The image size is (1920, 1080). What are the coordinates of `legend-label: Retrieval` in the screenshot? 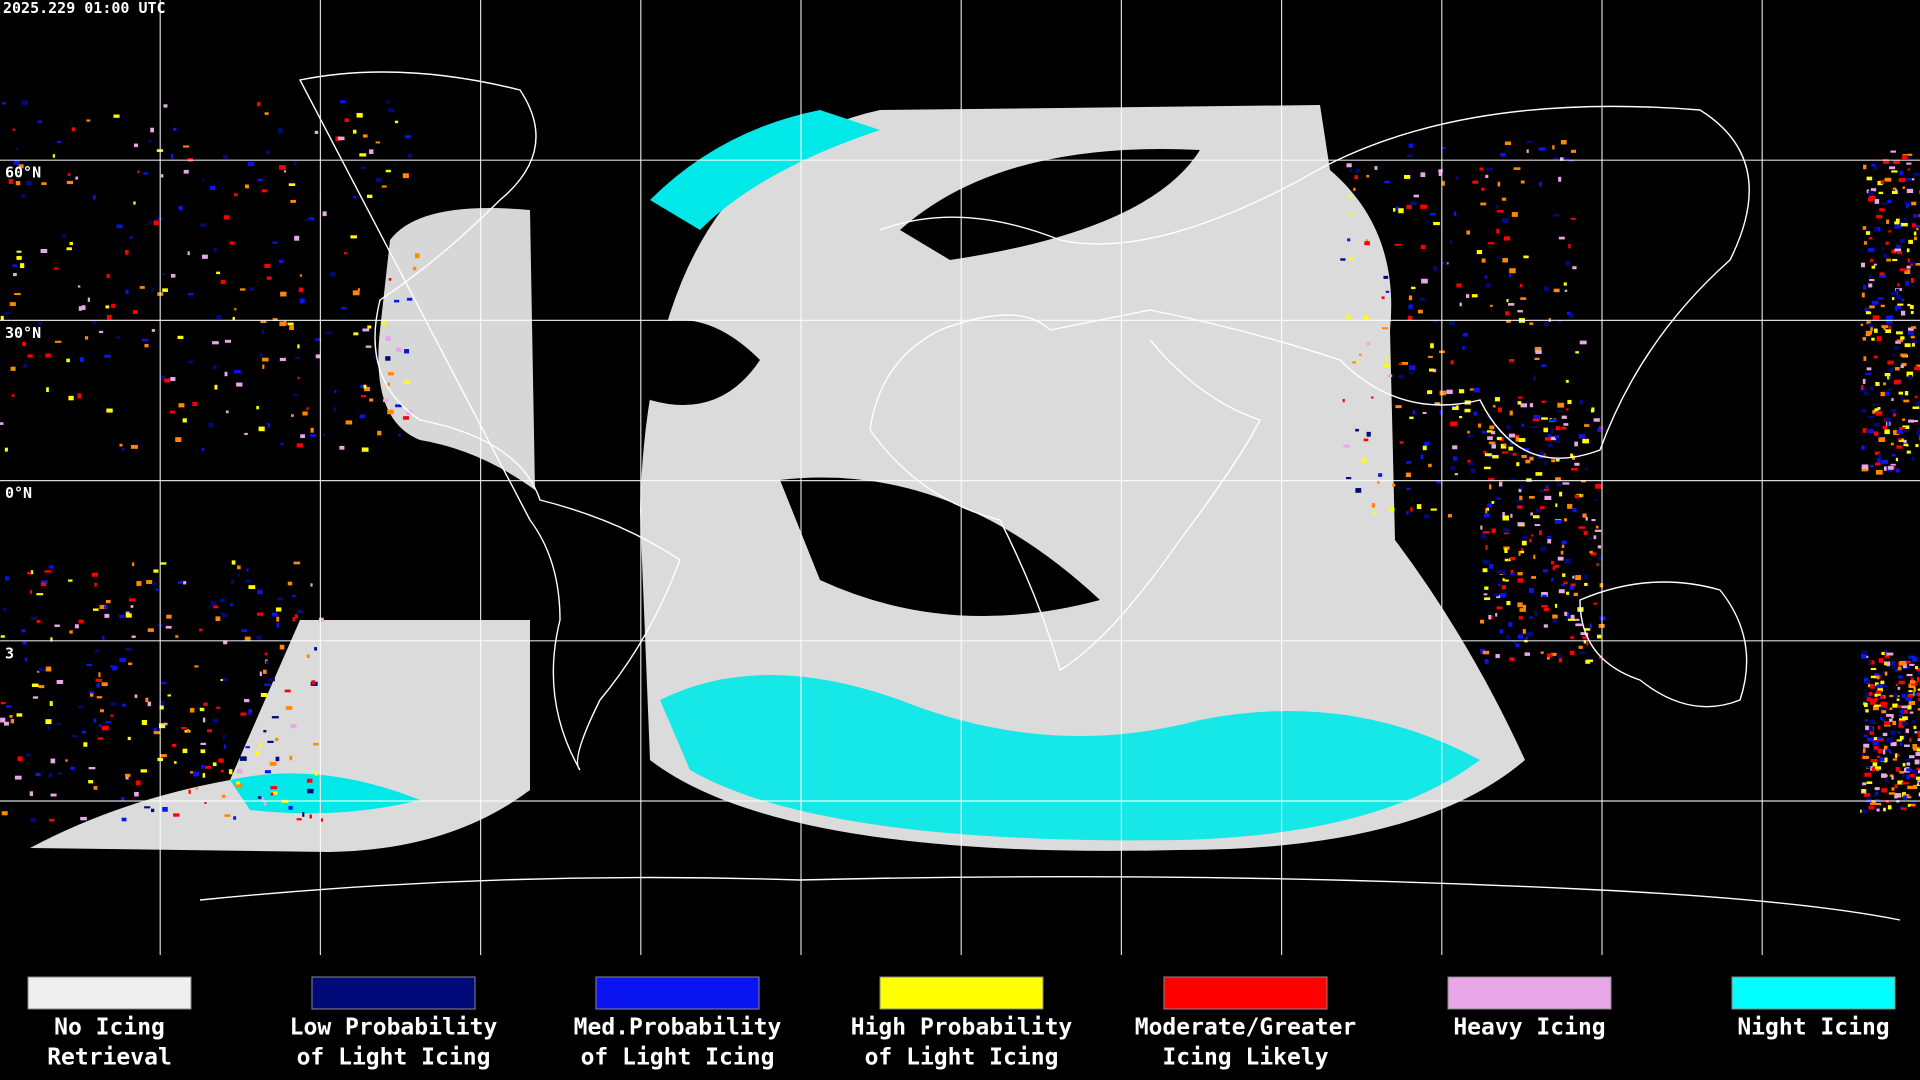 It's located at (109, 1058).